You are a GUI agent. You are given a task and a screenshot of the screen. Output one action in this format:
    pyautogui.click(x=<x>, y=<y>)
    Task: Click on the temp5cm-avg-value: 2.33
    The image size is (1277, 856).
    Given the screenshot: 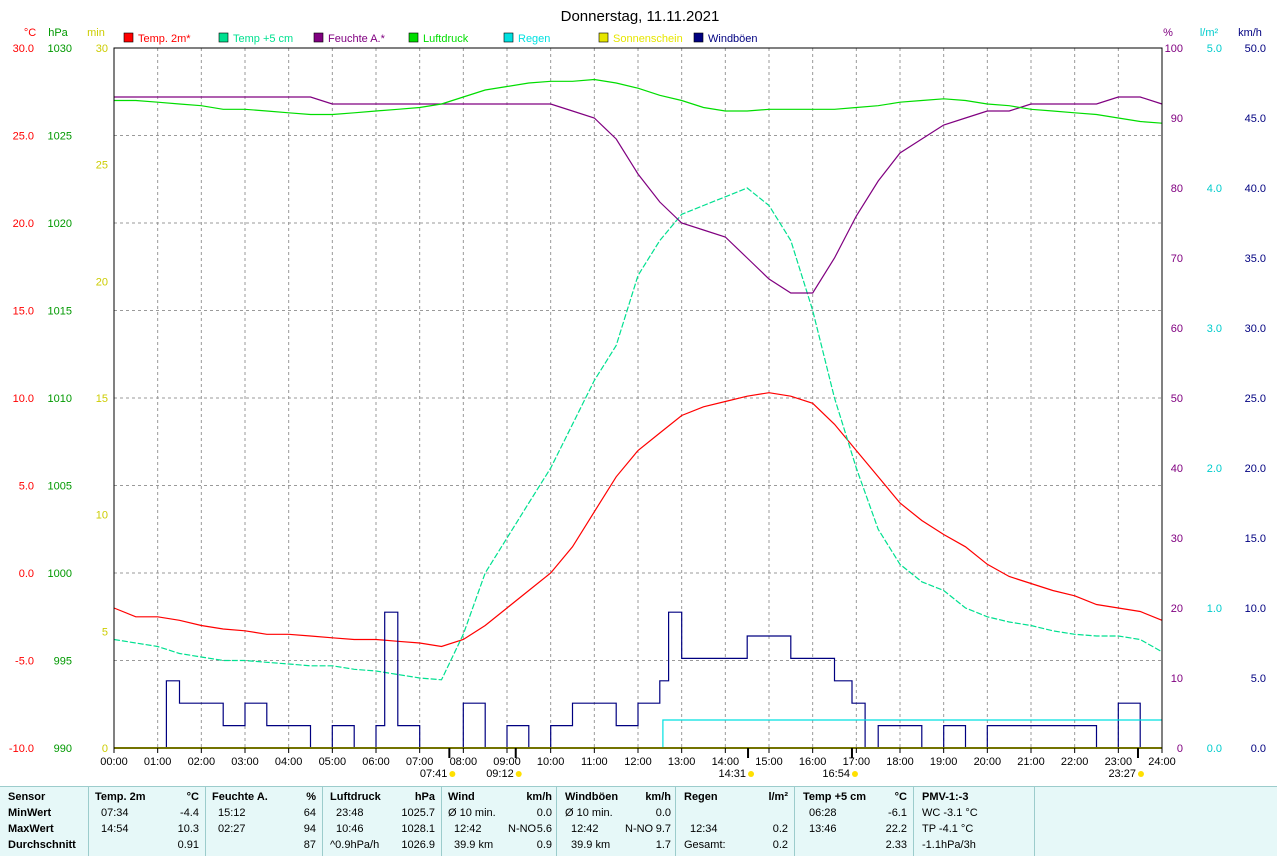 What is the action you would take?
    pyautogui.click(x=896, y=845)
    